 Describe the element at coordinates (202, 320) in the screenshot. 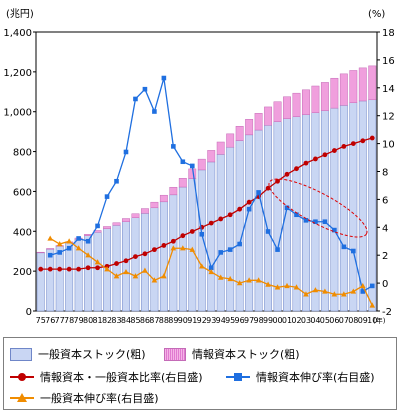

I see `x-axis-tick-label: 92` at that location.